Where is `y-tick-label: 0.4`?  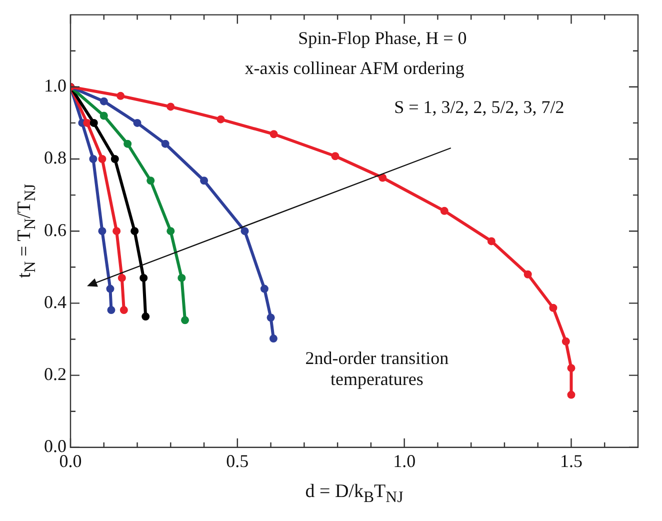
y-tick-label: 0.4 is located at coordinates (55, 302).